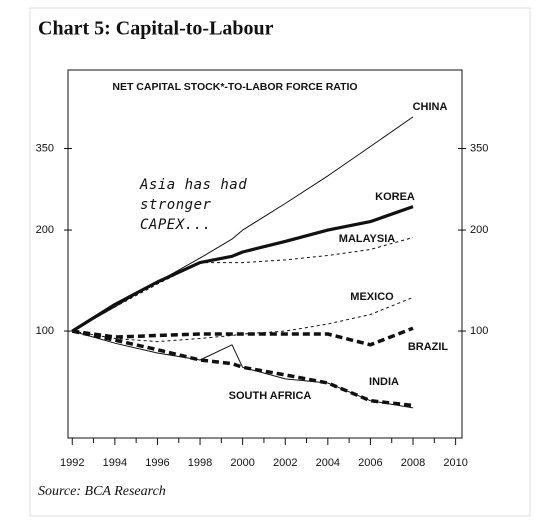  What do you see at coordinates (367, 239) in the screenshot?
I see `series-label: MALAYSIA` at bounding box center [367, 239].